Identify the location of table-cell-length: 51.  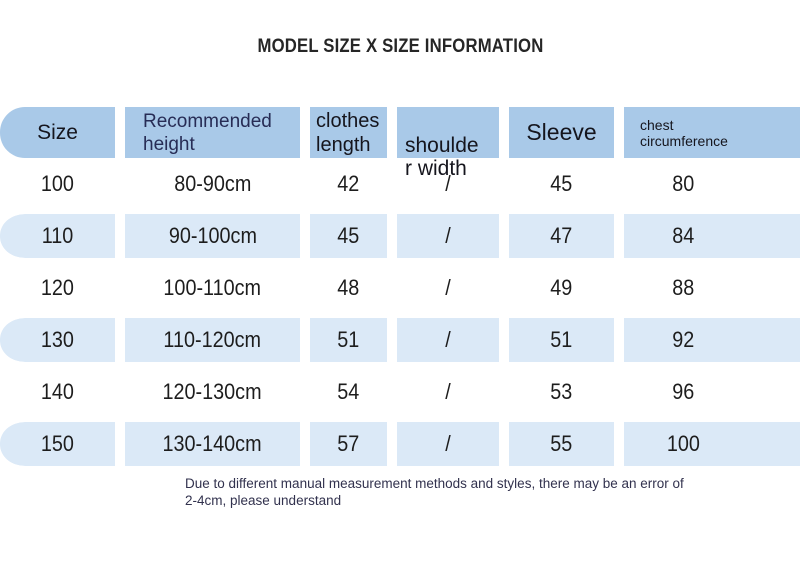
(348, 340).